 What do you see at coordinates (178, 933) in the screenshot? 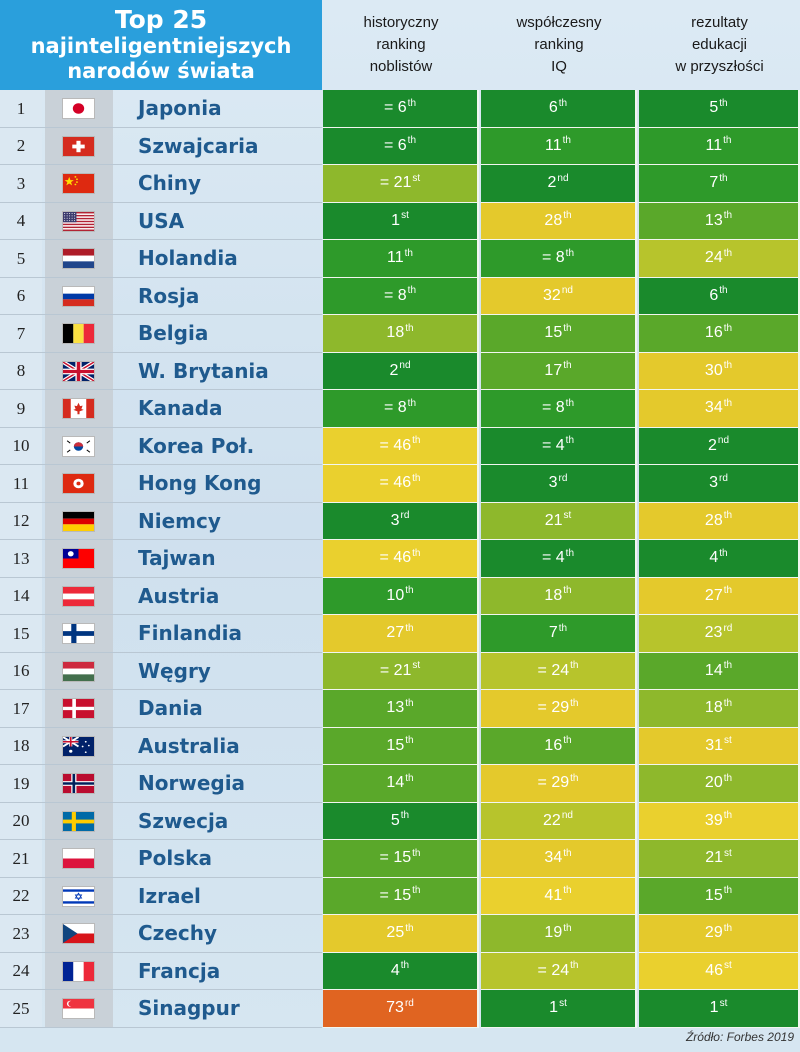
I see `country-name: Czechy` at bounding box center [178, 933].